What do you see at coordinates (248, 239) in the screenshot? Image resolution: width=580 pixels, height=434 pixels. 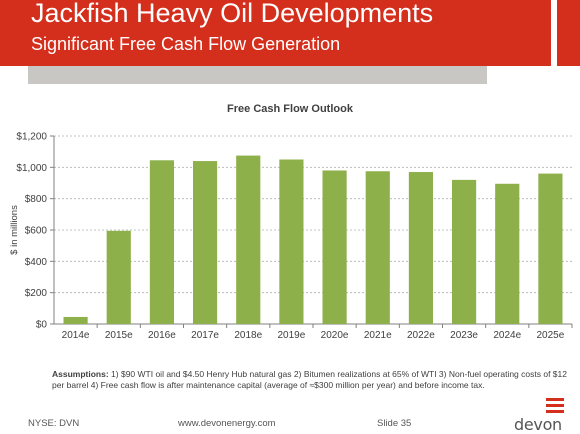 I see `bar-2018e` at bounding box center [248, 239].